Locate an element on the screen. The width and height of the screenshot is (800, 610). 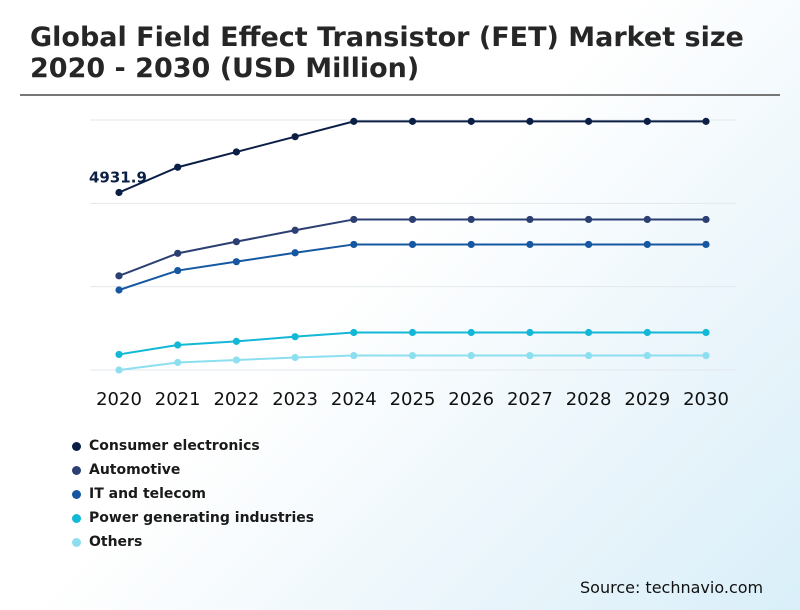
legend-label: Automotive is located at coordinates (135, 470).